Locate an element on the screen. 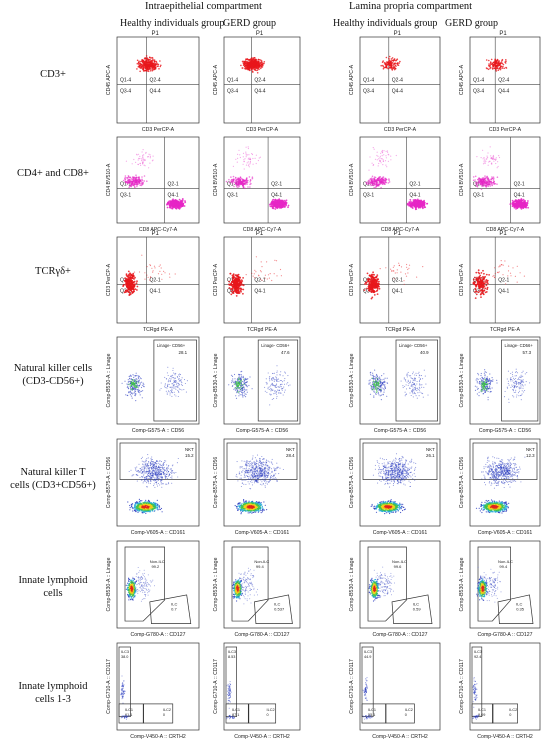  quadrant-label: Q4-4 is located at coordinates (259, 91).